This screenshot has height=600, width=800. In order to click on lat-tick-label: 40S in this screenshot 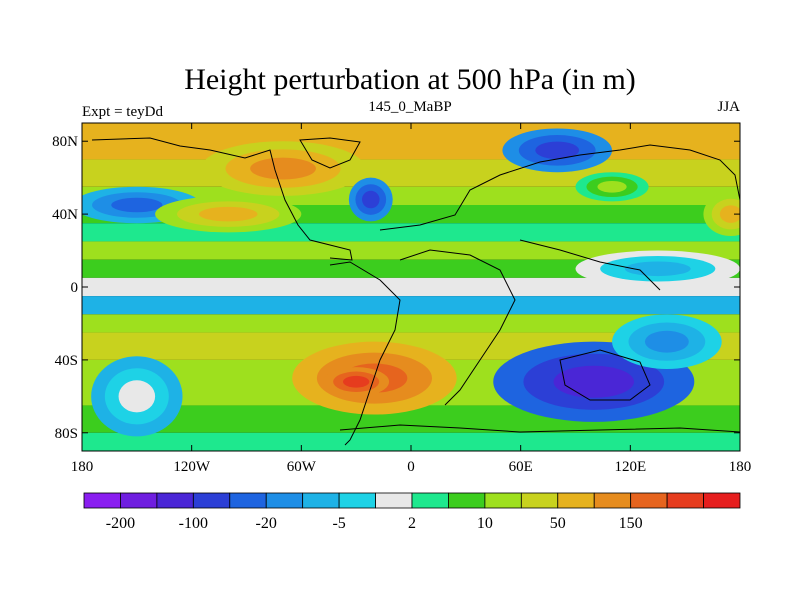, I will do `click(66, 361)`.